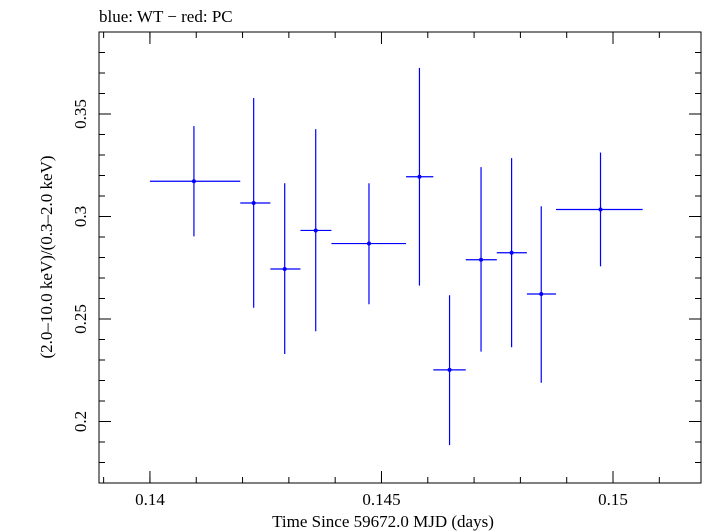 The height and width of the screenshot is (532, 705). What do you see at coordinates (80, 319) in the screenshot?
I see `y-tick-label: 0.25` at bounding box center [80, 319].